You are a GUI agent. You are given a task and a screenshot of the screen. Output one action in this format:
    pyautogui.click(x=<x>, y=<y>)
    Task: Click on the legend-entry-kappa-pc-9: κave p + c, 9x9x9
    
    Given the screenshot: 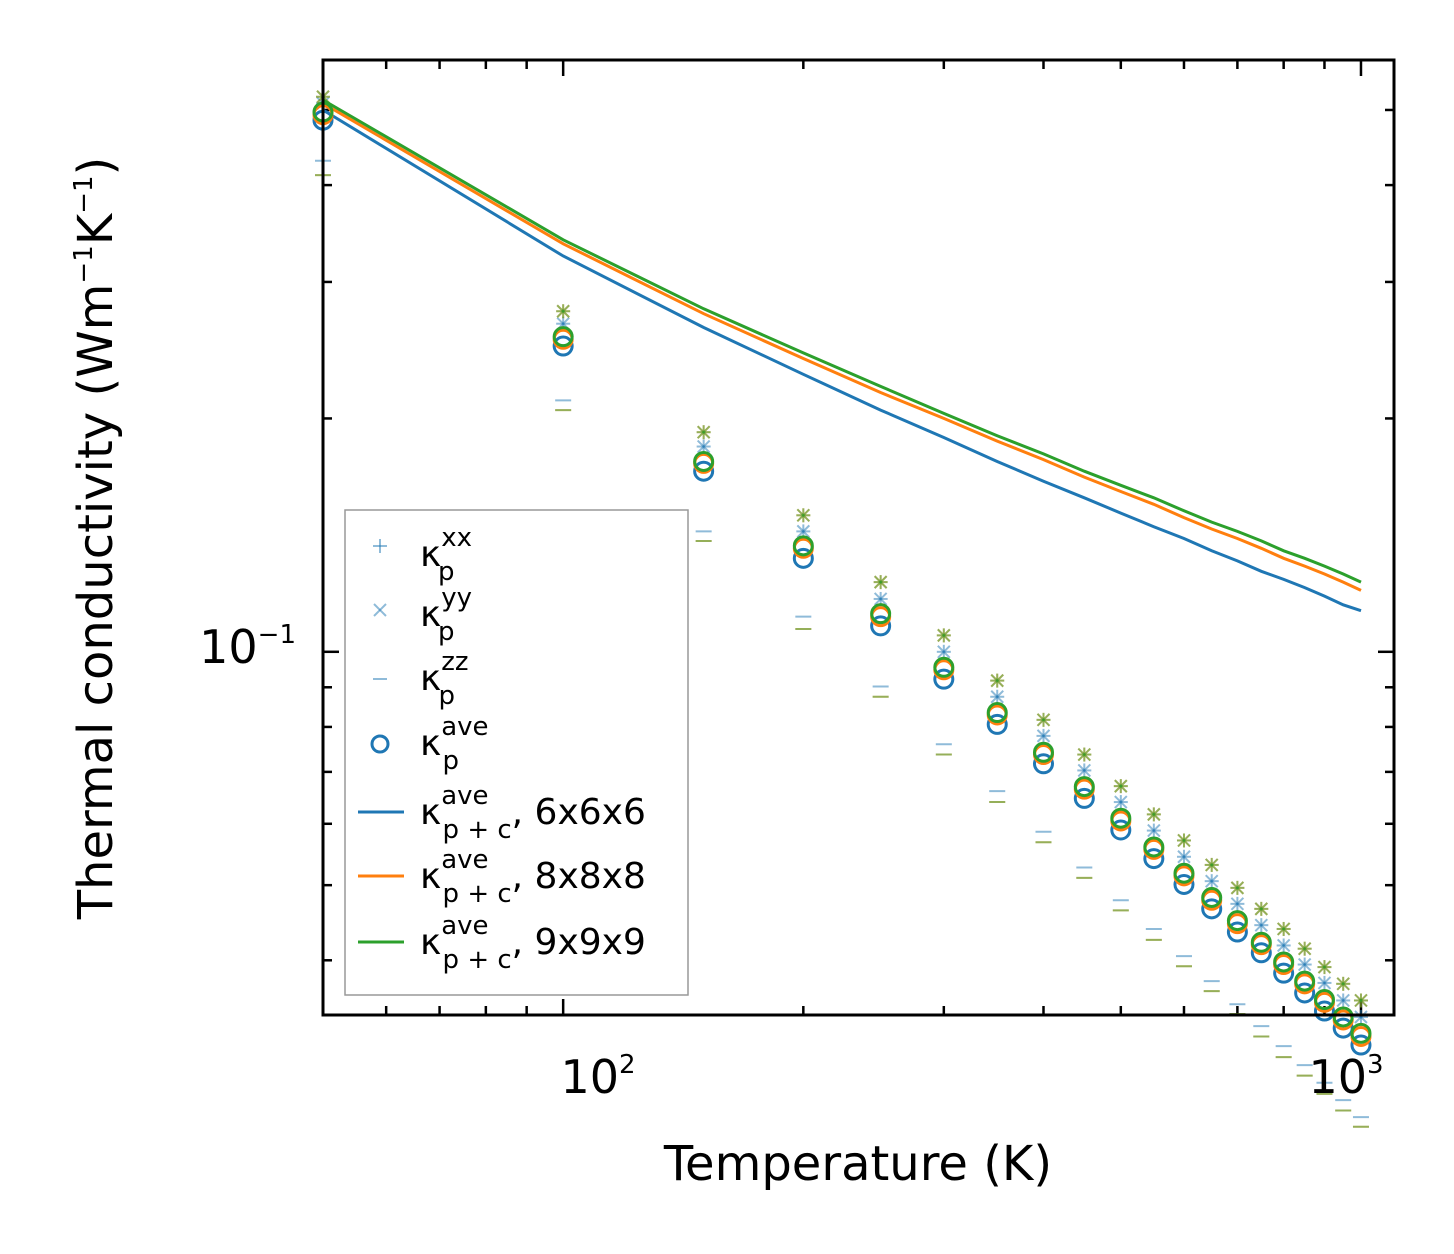 What is the action you would take?
    pyautogui.click(x=502, y=943)
    